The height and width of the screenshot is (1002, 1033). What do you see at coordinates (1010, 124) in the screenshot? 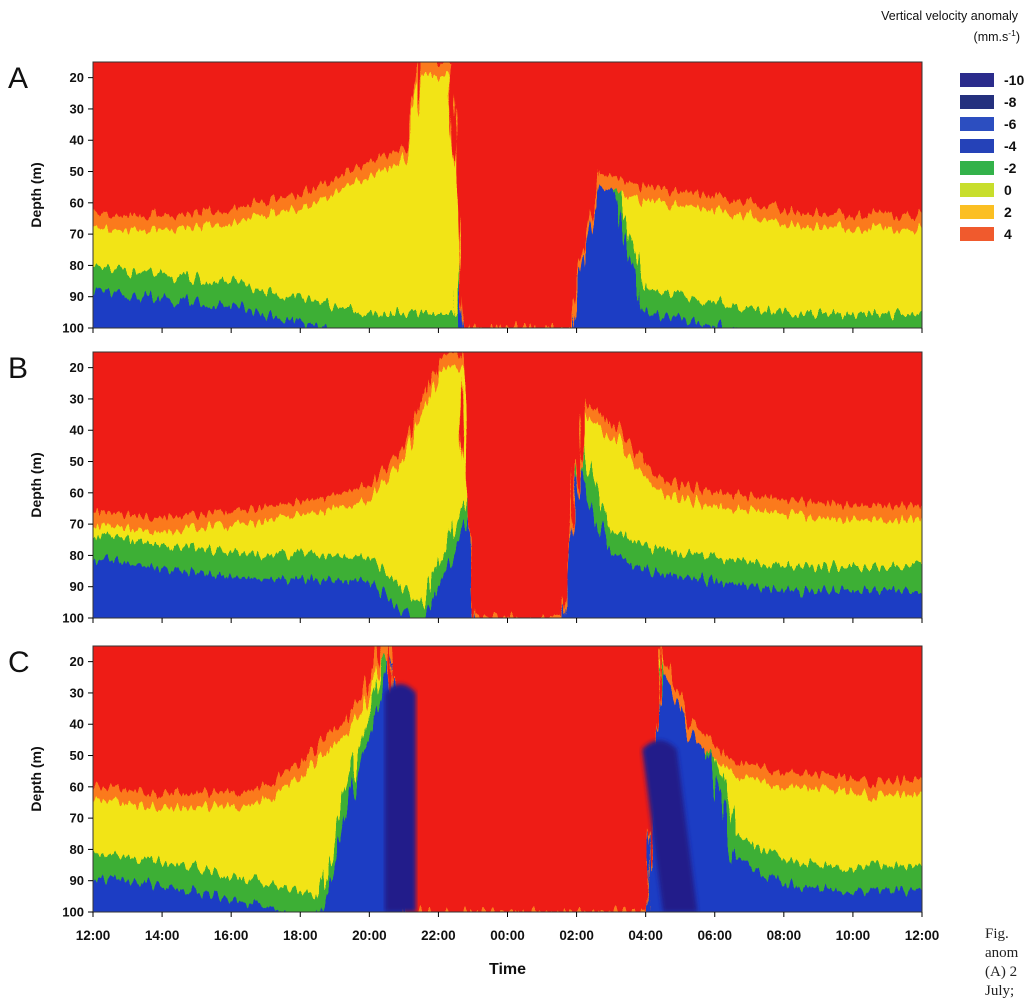
I see `legend-label: -6` at bounding box center [1010, 124].